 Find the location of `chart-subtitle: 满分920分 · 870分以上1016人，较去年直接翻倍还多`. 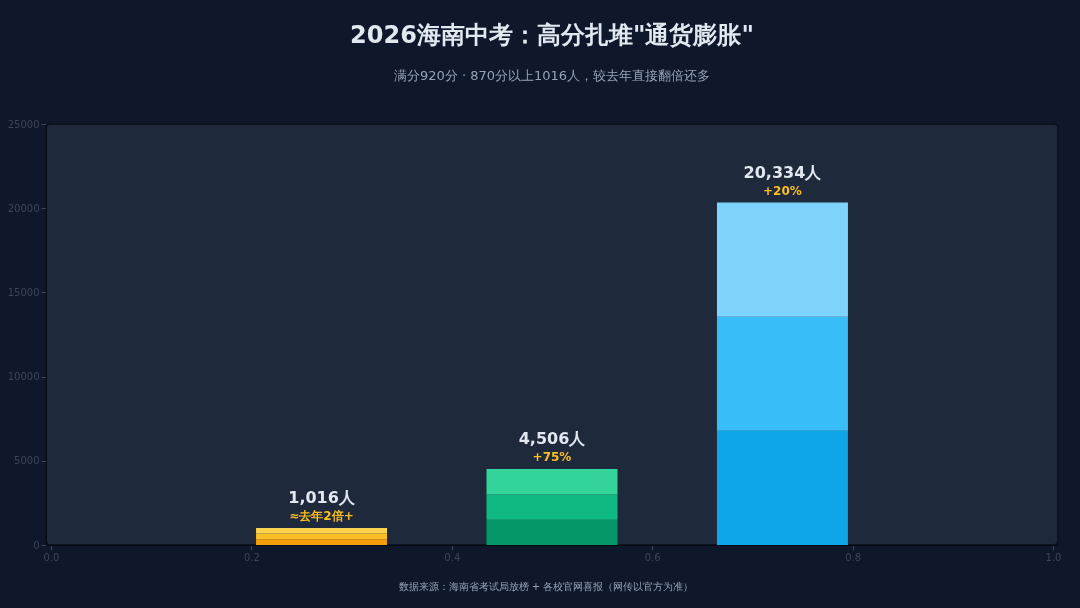

chart-subtitle: 满分920分 · 870分以上1016人，较去年直接翻倍还多 is located at coordinates (552, 75).